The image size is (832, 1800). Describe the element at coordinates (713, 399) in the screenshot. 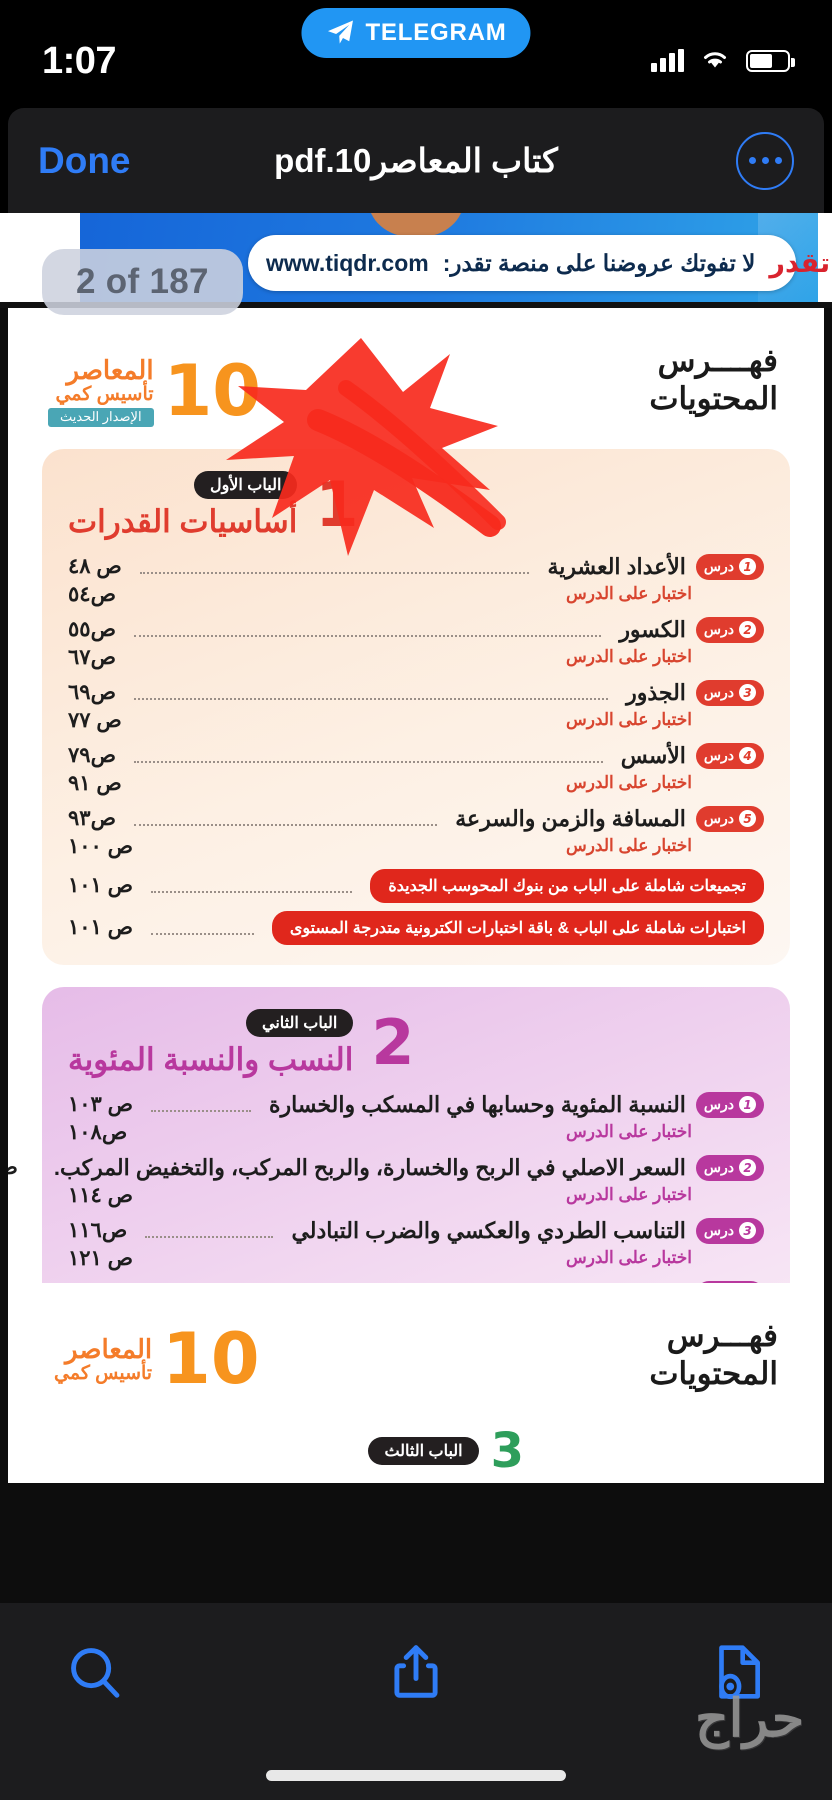

I see `toc-title-line2: المحتويات` at that location.